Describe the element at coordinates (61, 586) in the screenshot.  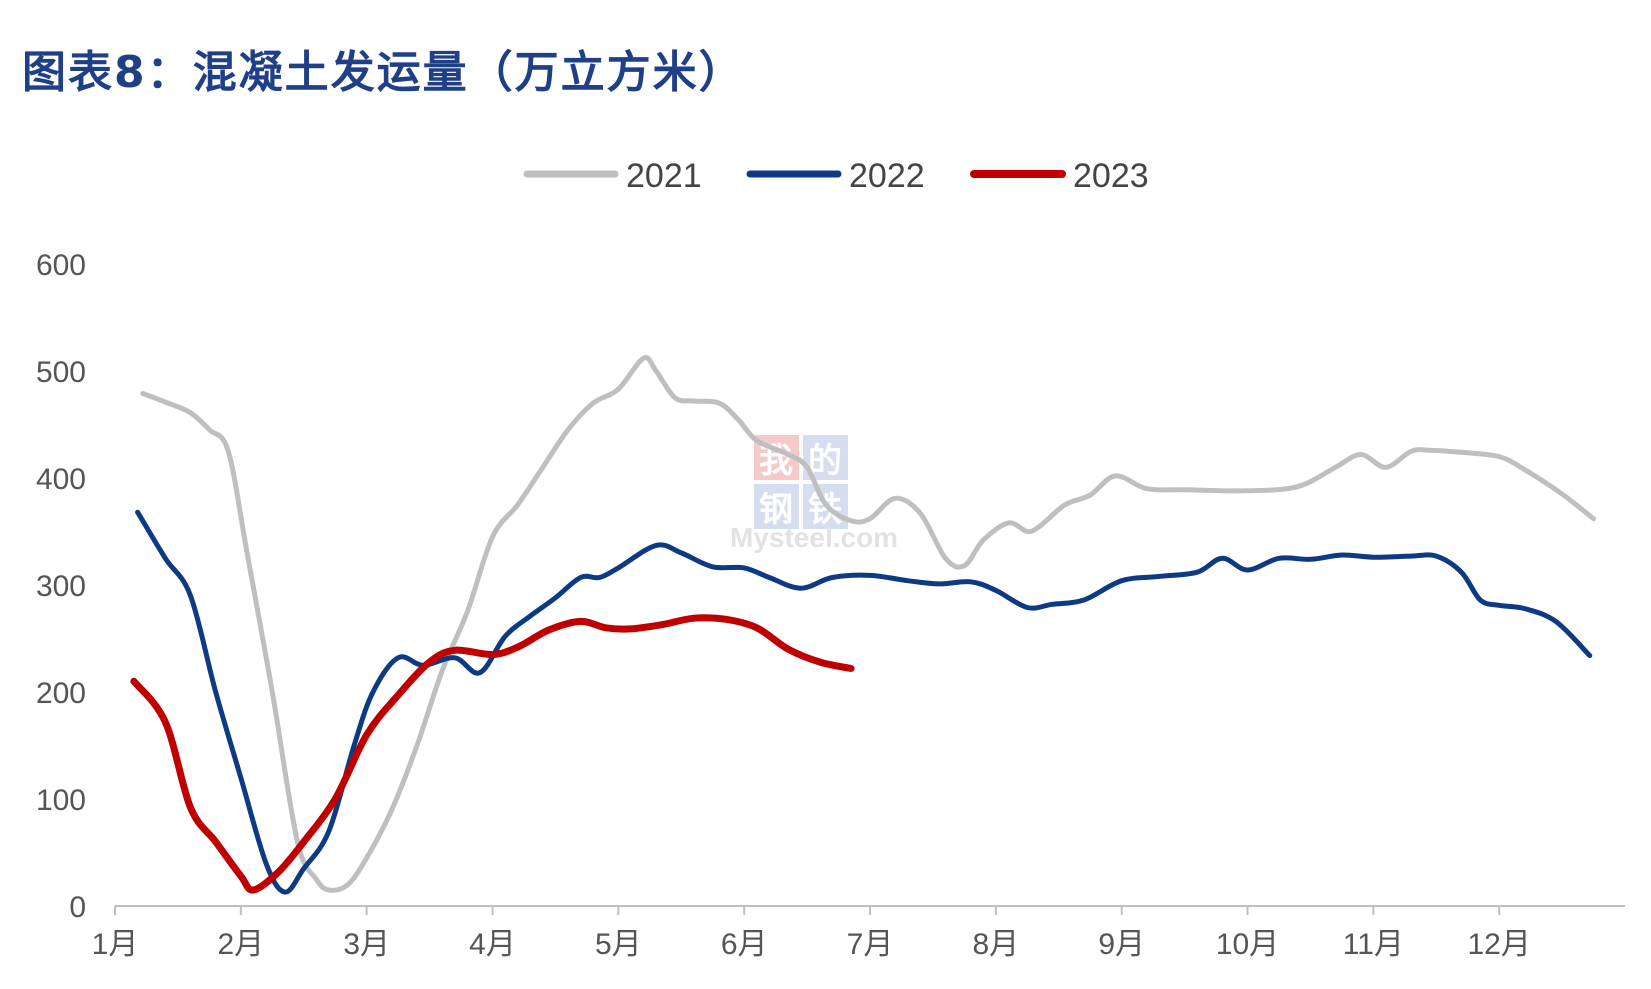
I see `y-tick-label: 300` at that location.